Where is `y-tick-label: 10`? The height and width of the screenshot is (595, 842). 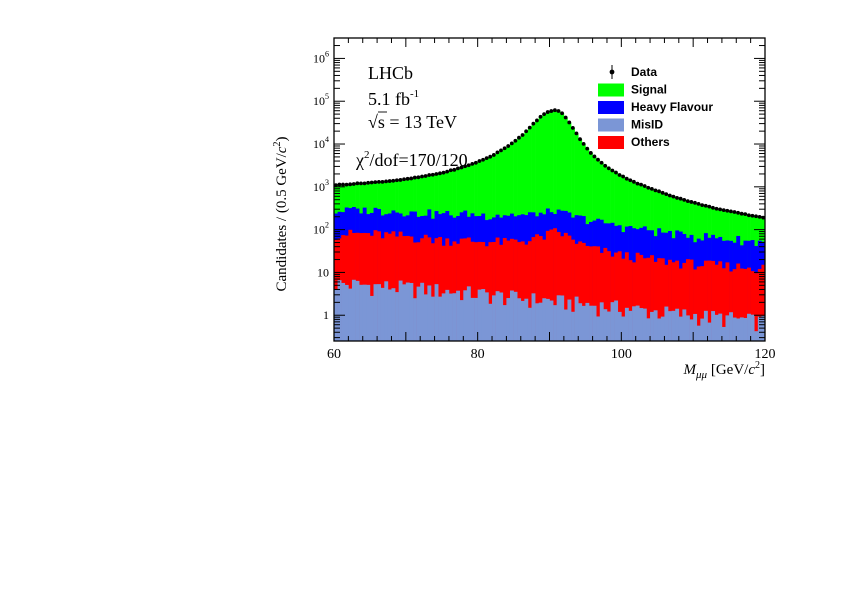 y-tick-label: 10 is located at coordinates (323, 272).